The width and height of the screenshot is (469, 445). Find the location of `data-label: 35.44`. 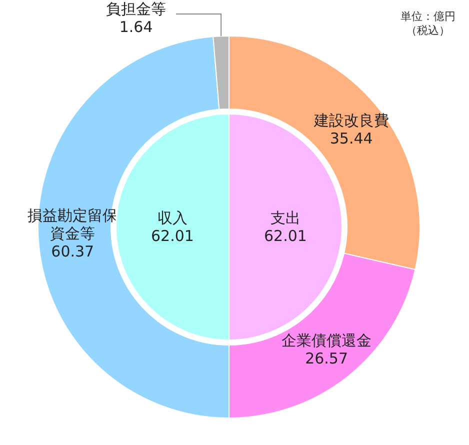

data-label: 35.44 is located at coordinates (351, 138).